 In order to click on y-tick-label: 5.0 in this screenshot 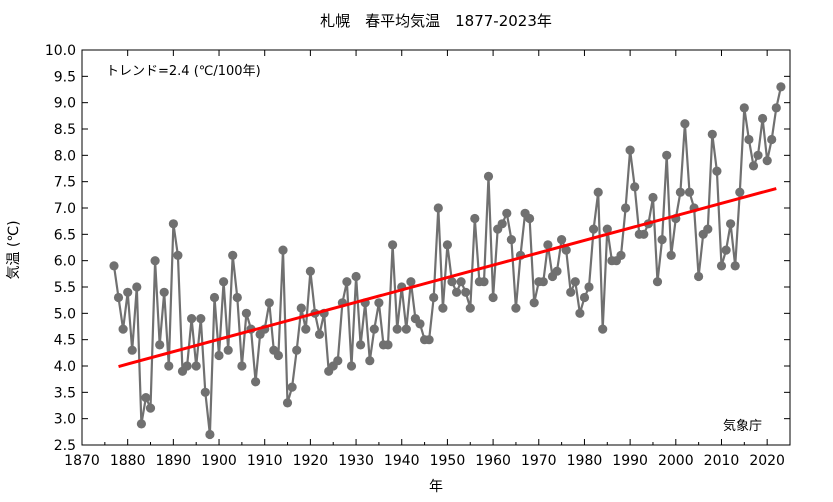, I will do `click(65, 314)`.